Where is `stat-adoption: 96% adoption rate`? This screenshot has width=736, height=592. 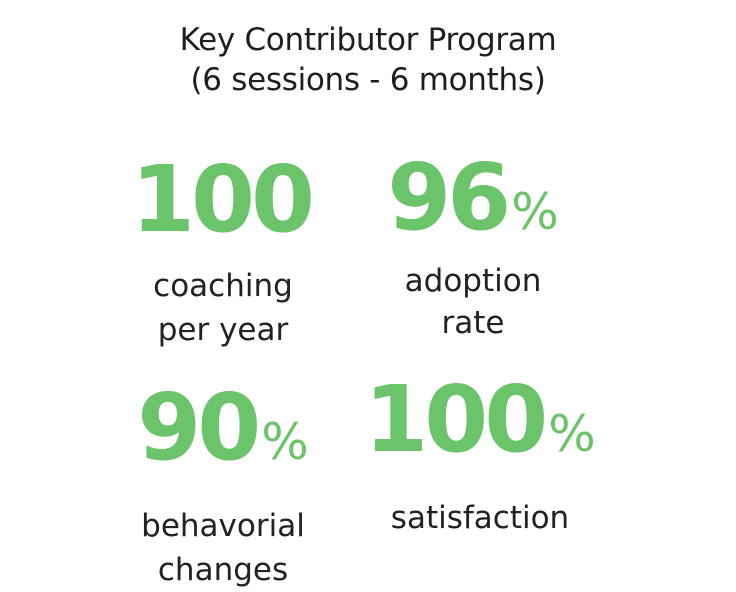
stat-adoption: 96% adoption rate is located at coordinates (473, 244).